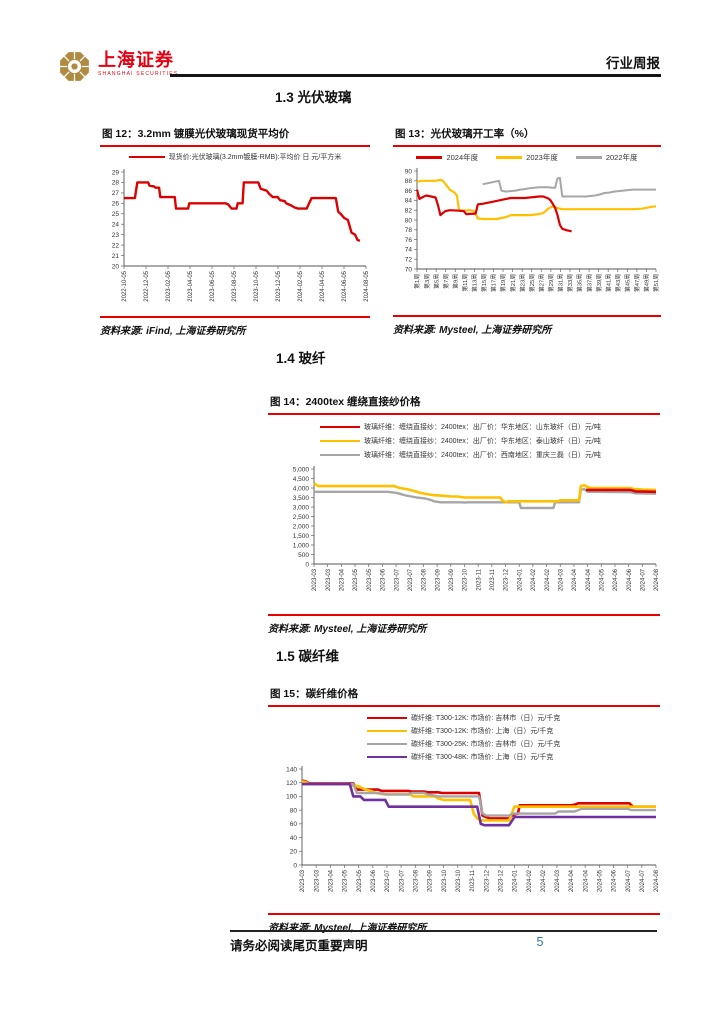  Describe the element at coordinates (455, 281) in the screenshot. I see `svg-text: 第9周` at that location.